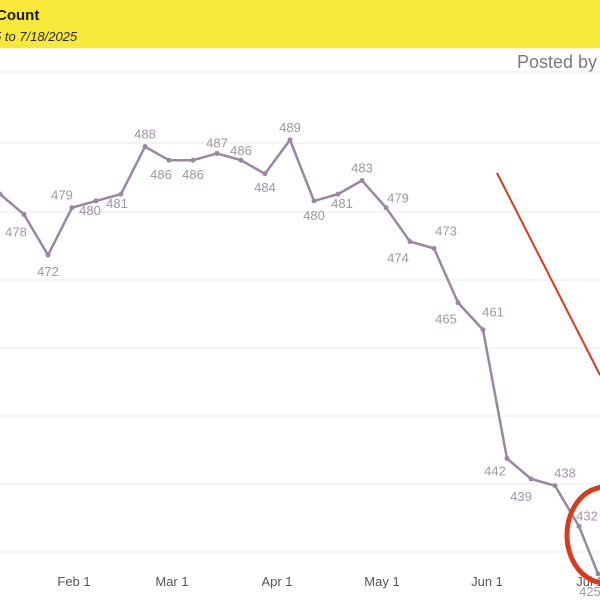 The height and width of the screenshot is (600, 600). I want to click on x-tick-label: Jun 1, so click(487, 581).